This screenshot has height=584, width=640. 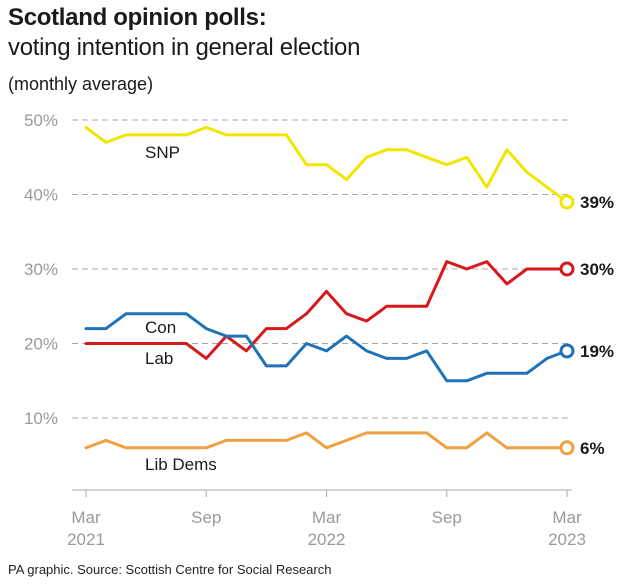 What do you see at coordinates (86, 539) in the screenshot?
I see `x-tick-year-label: 2021` at bounding box center [86, 539].